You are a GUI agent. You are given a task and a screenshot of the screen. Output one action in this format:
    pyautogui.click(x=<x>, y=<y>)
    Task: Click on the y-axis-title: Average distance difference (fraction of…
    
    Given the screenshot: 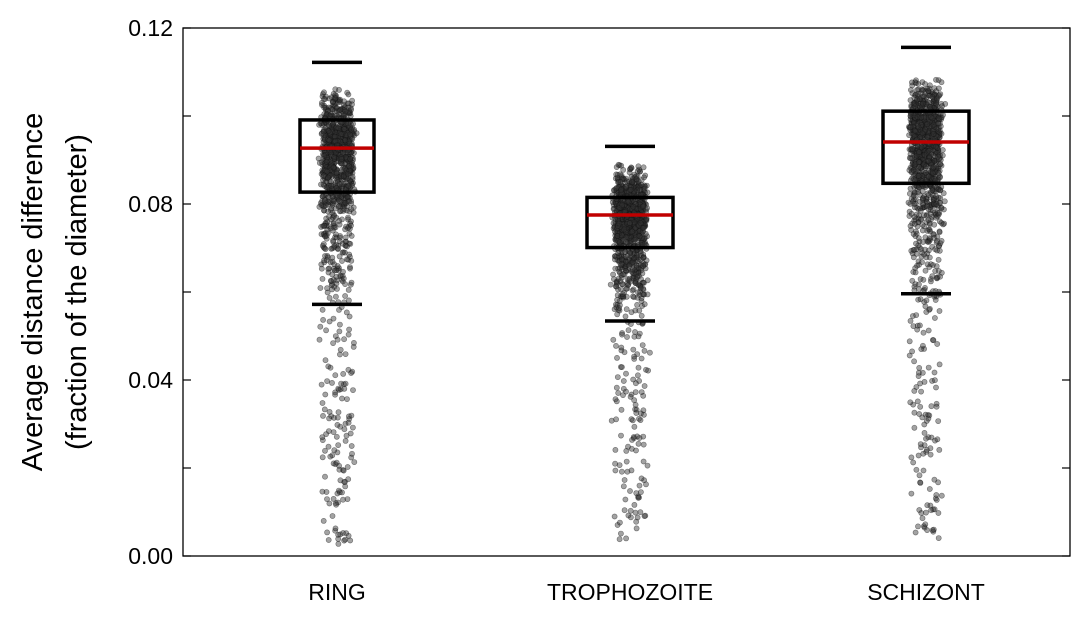 What is the action you would take?
    pyautogui.click(x=55, y=292)
    